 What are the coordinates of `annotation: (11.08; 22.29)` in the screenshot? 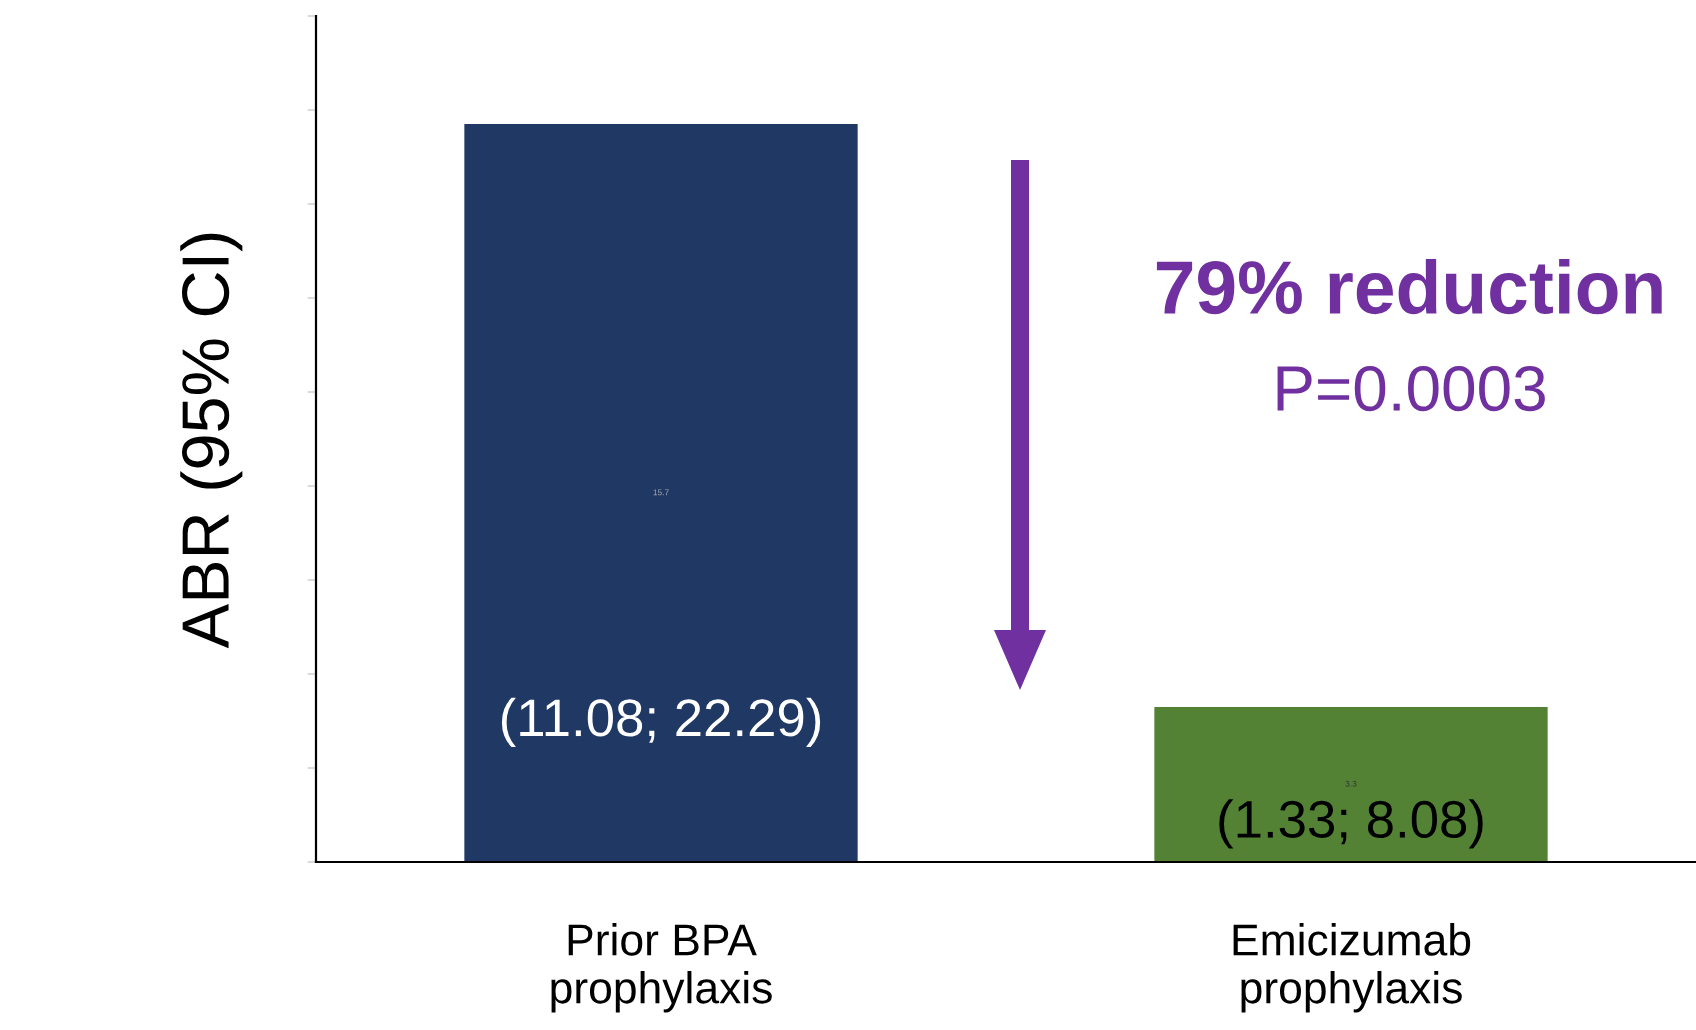 It's located at (661, 722).